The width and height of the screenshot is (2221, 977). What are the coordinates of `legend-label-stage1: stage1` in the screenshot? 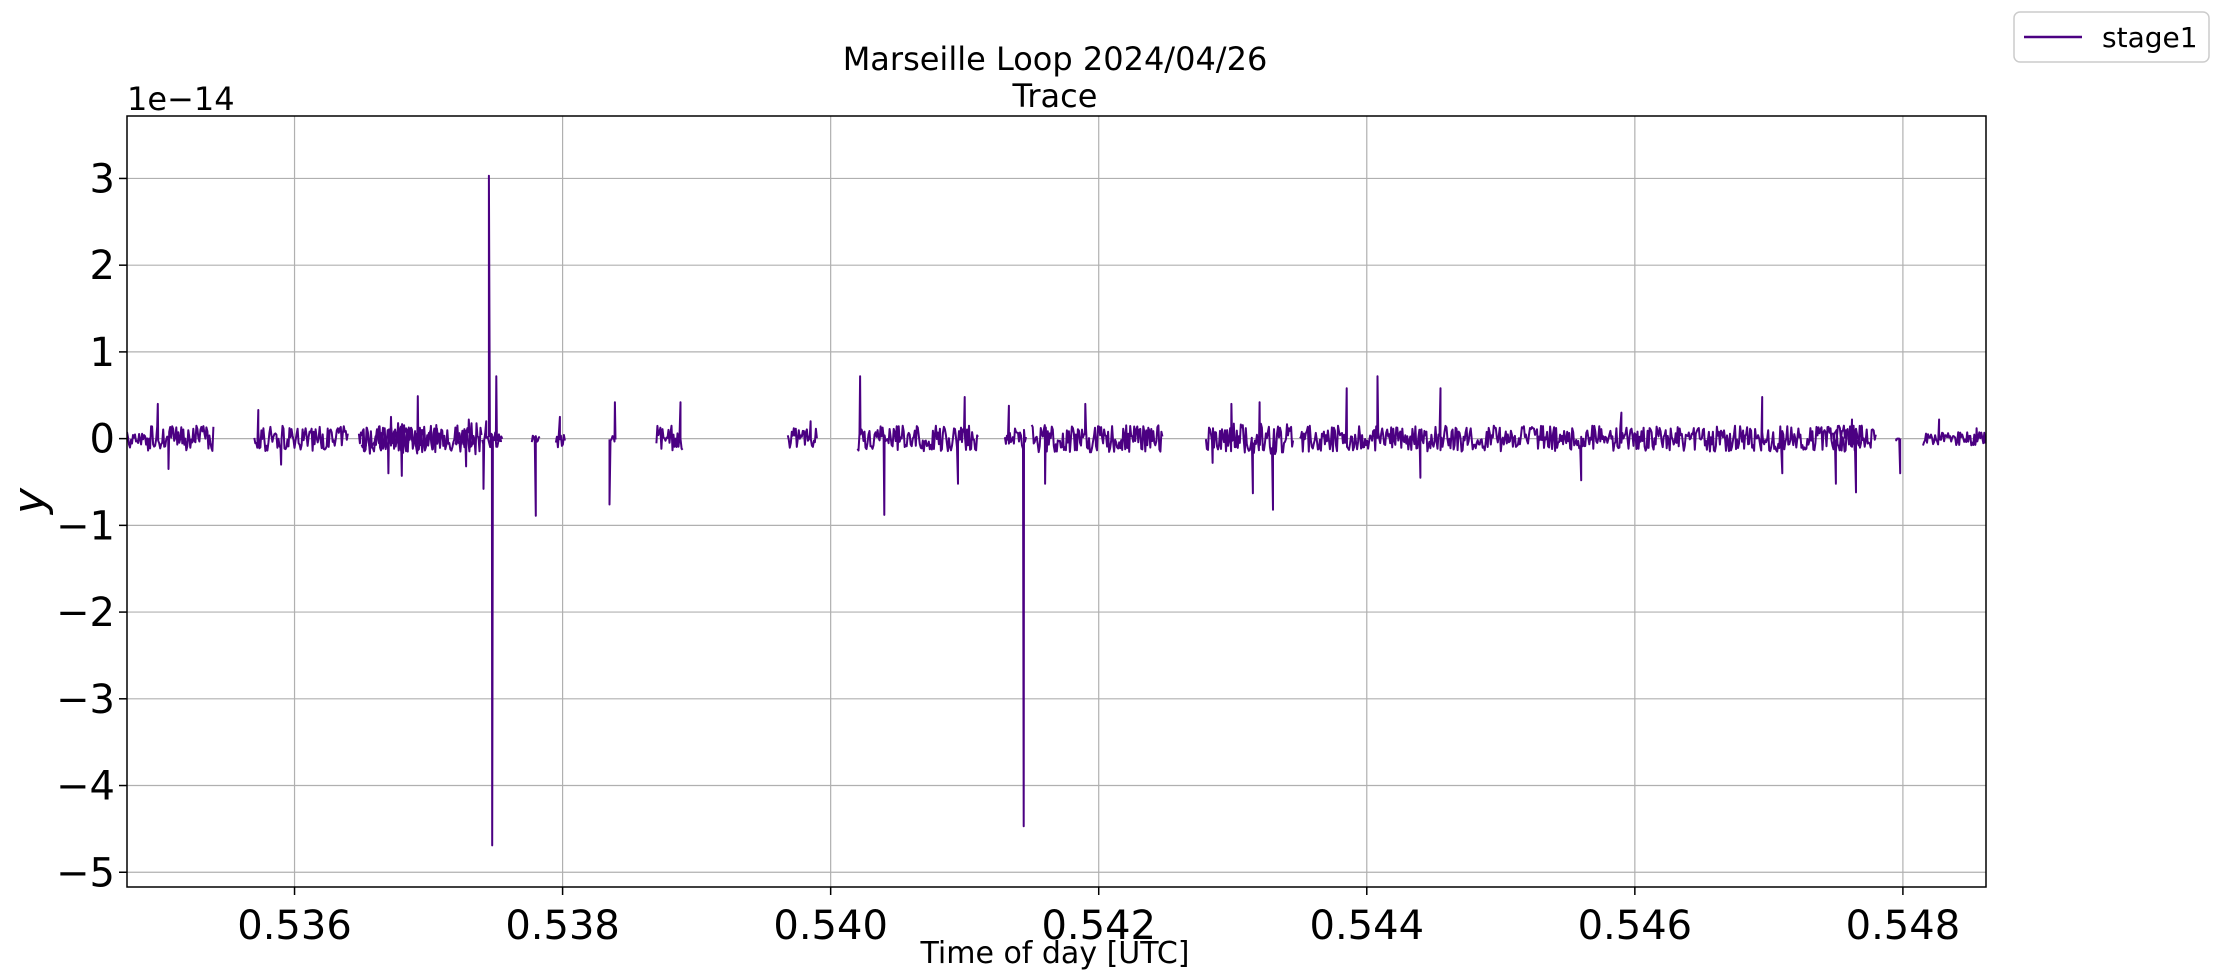 It's located at (2150, 37).